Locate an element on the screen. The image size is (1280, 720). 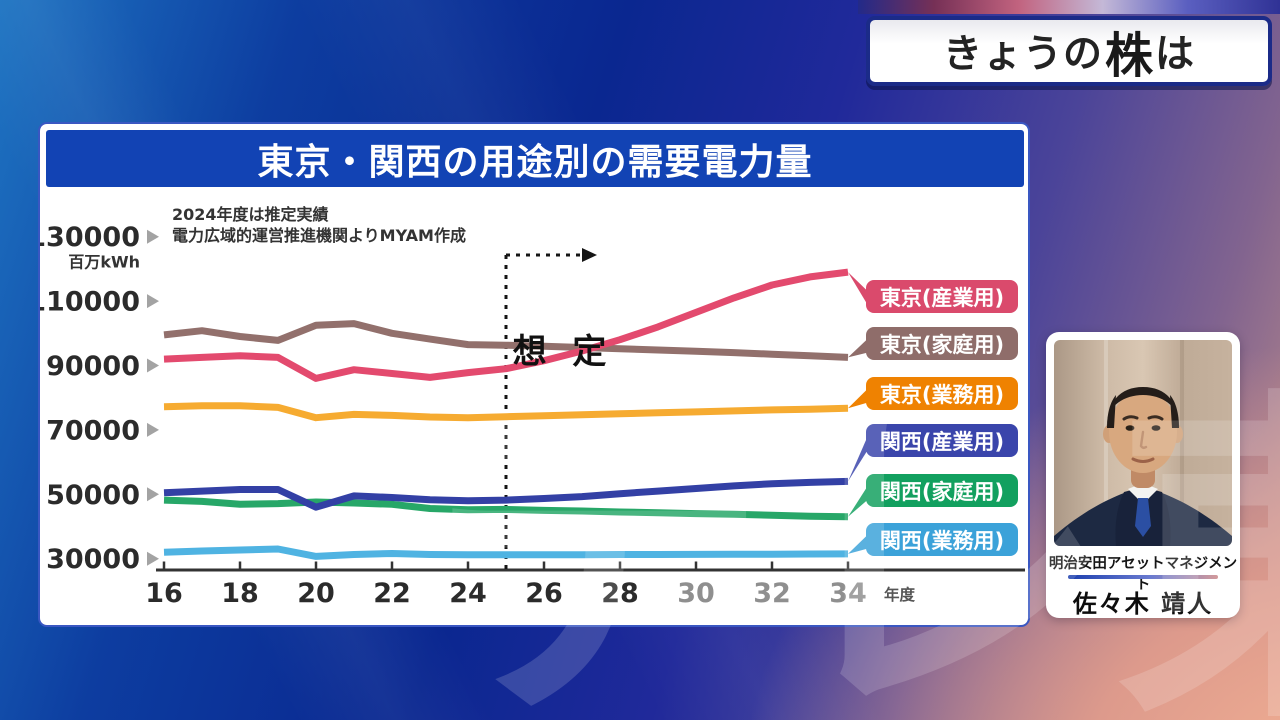
forecast-annotation-label: 想 定 is located at coordinates (563, 352).